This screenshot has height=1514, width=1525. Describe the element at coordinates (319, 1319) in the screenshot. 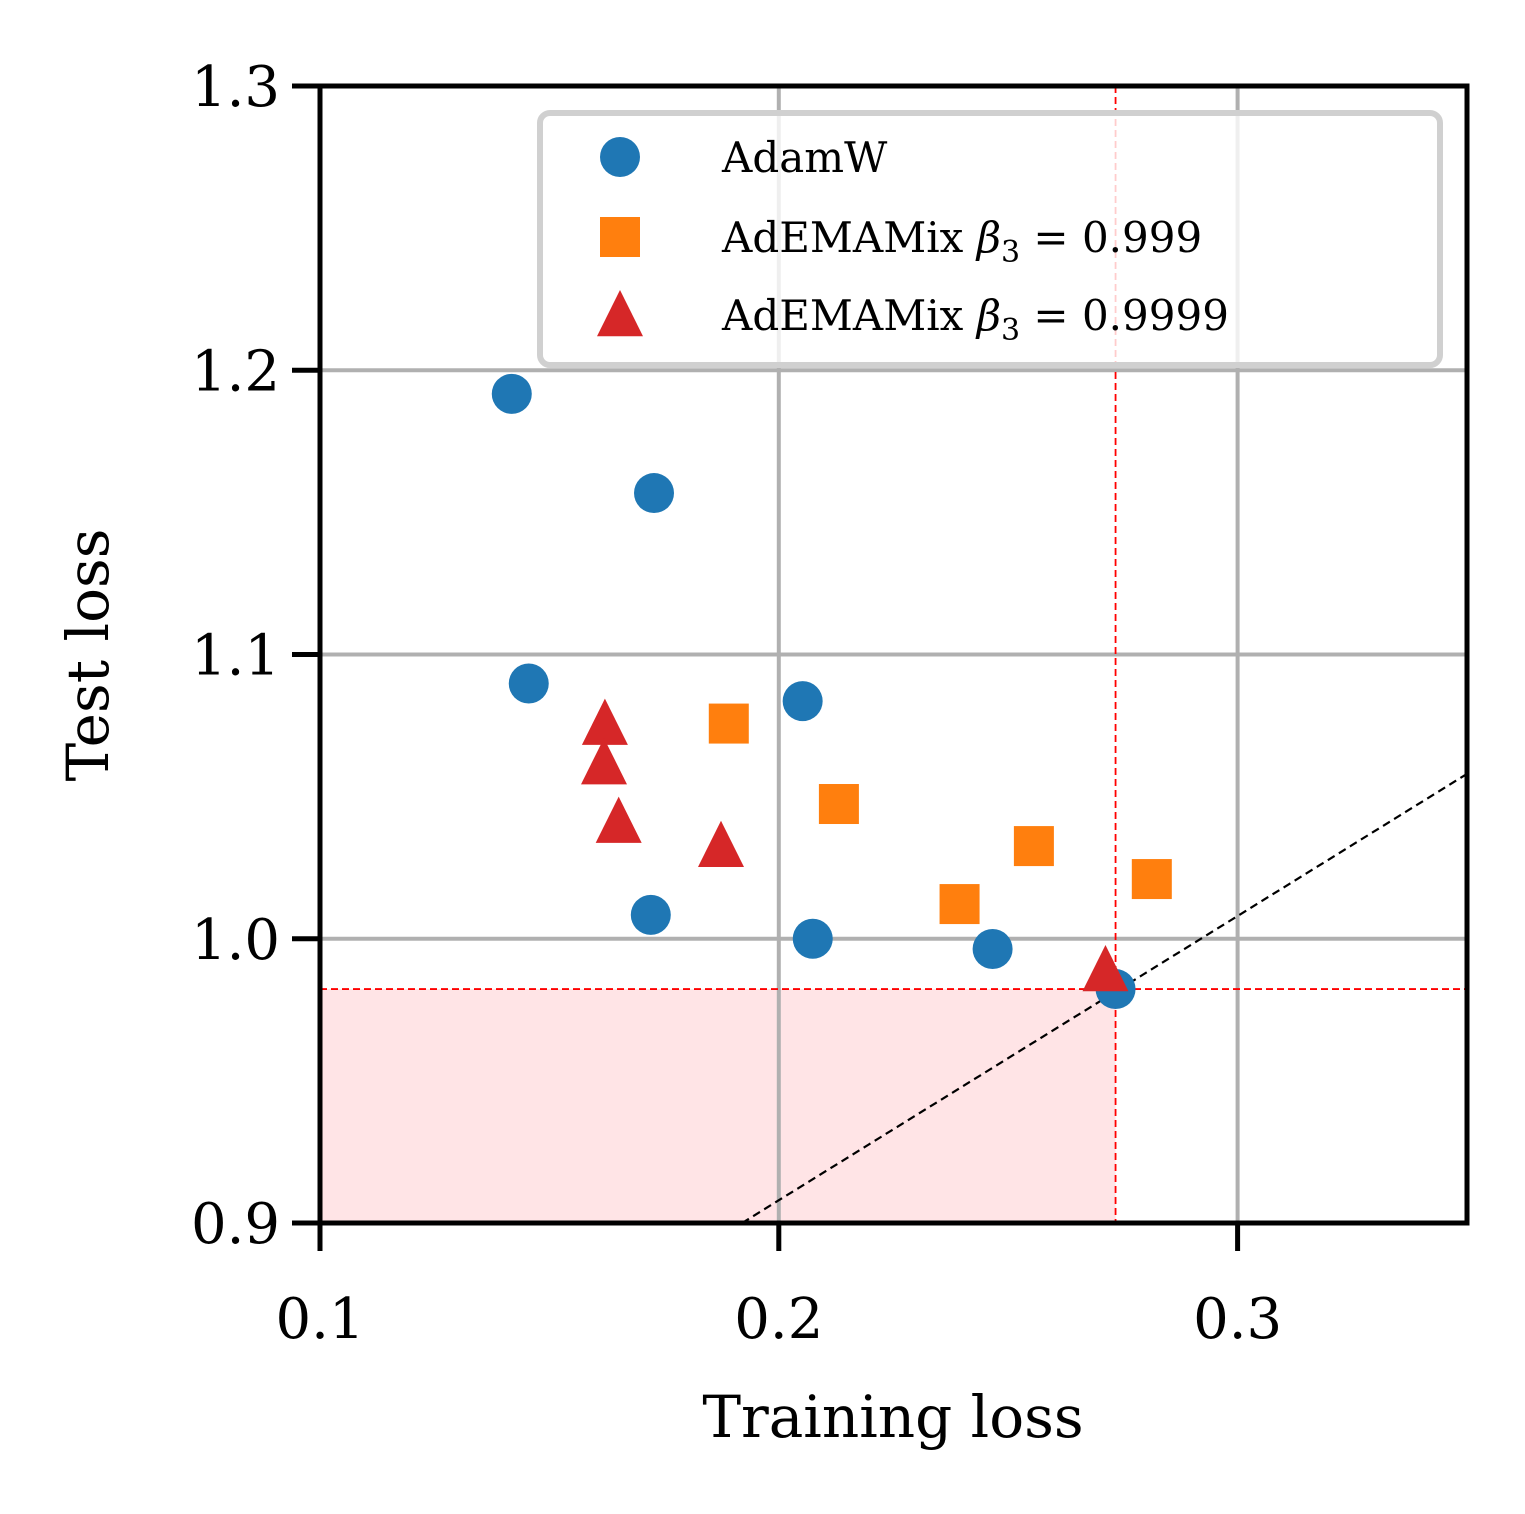

I see `x-tick-label: 0.1` at that location.